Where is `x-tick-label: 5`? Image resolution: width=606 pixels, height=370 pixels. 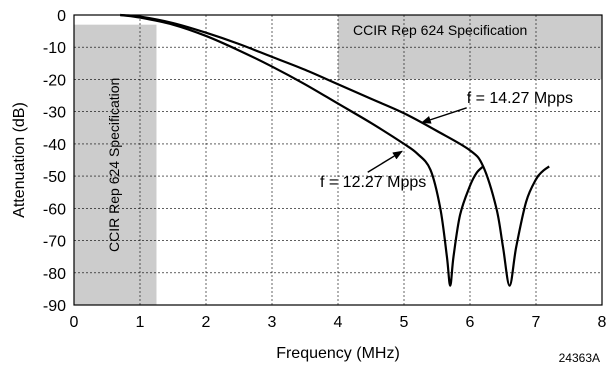 x-tick-label: 5 is located at coordinates (404, 322).